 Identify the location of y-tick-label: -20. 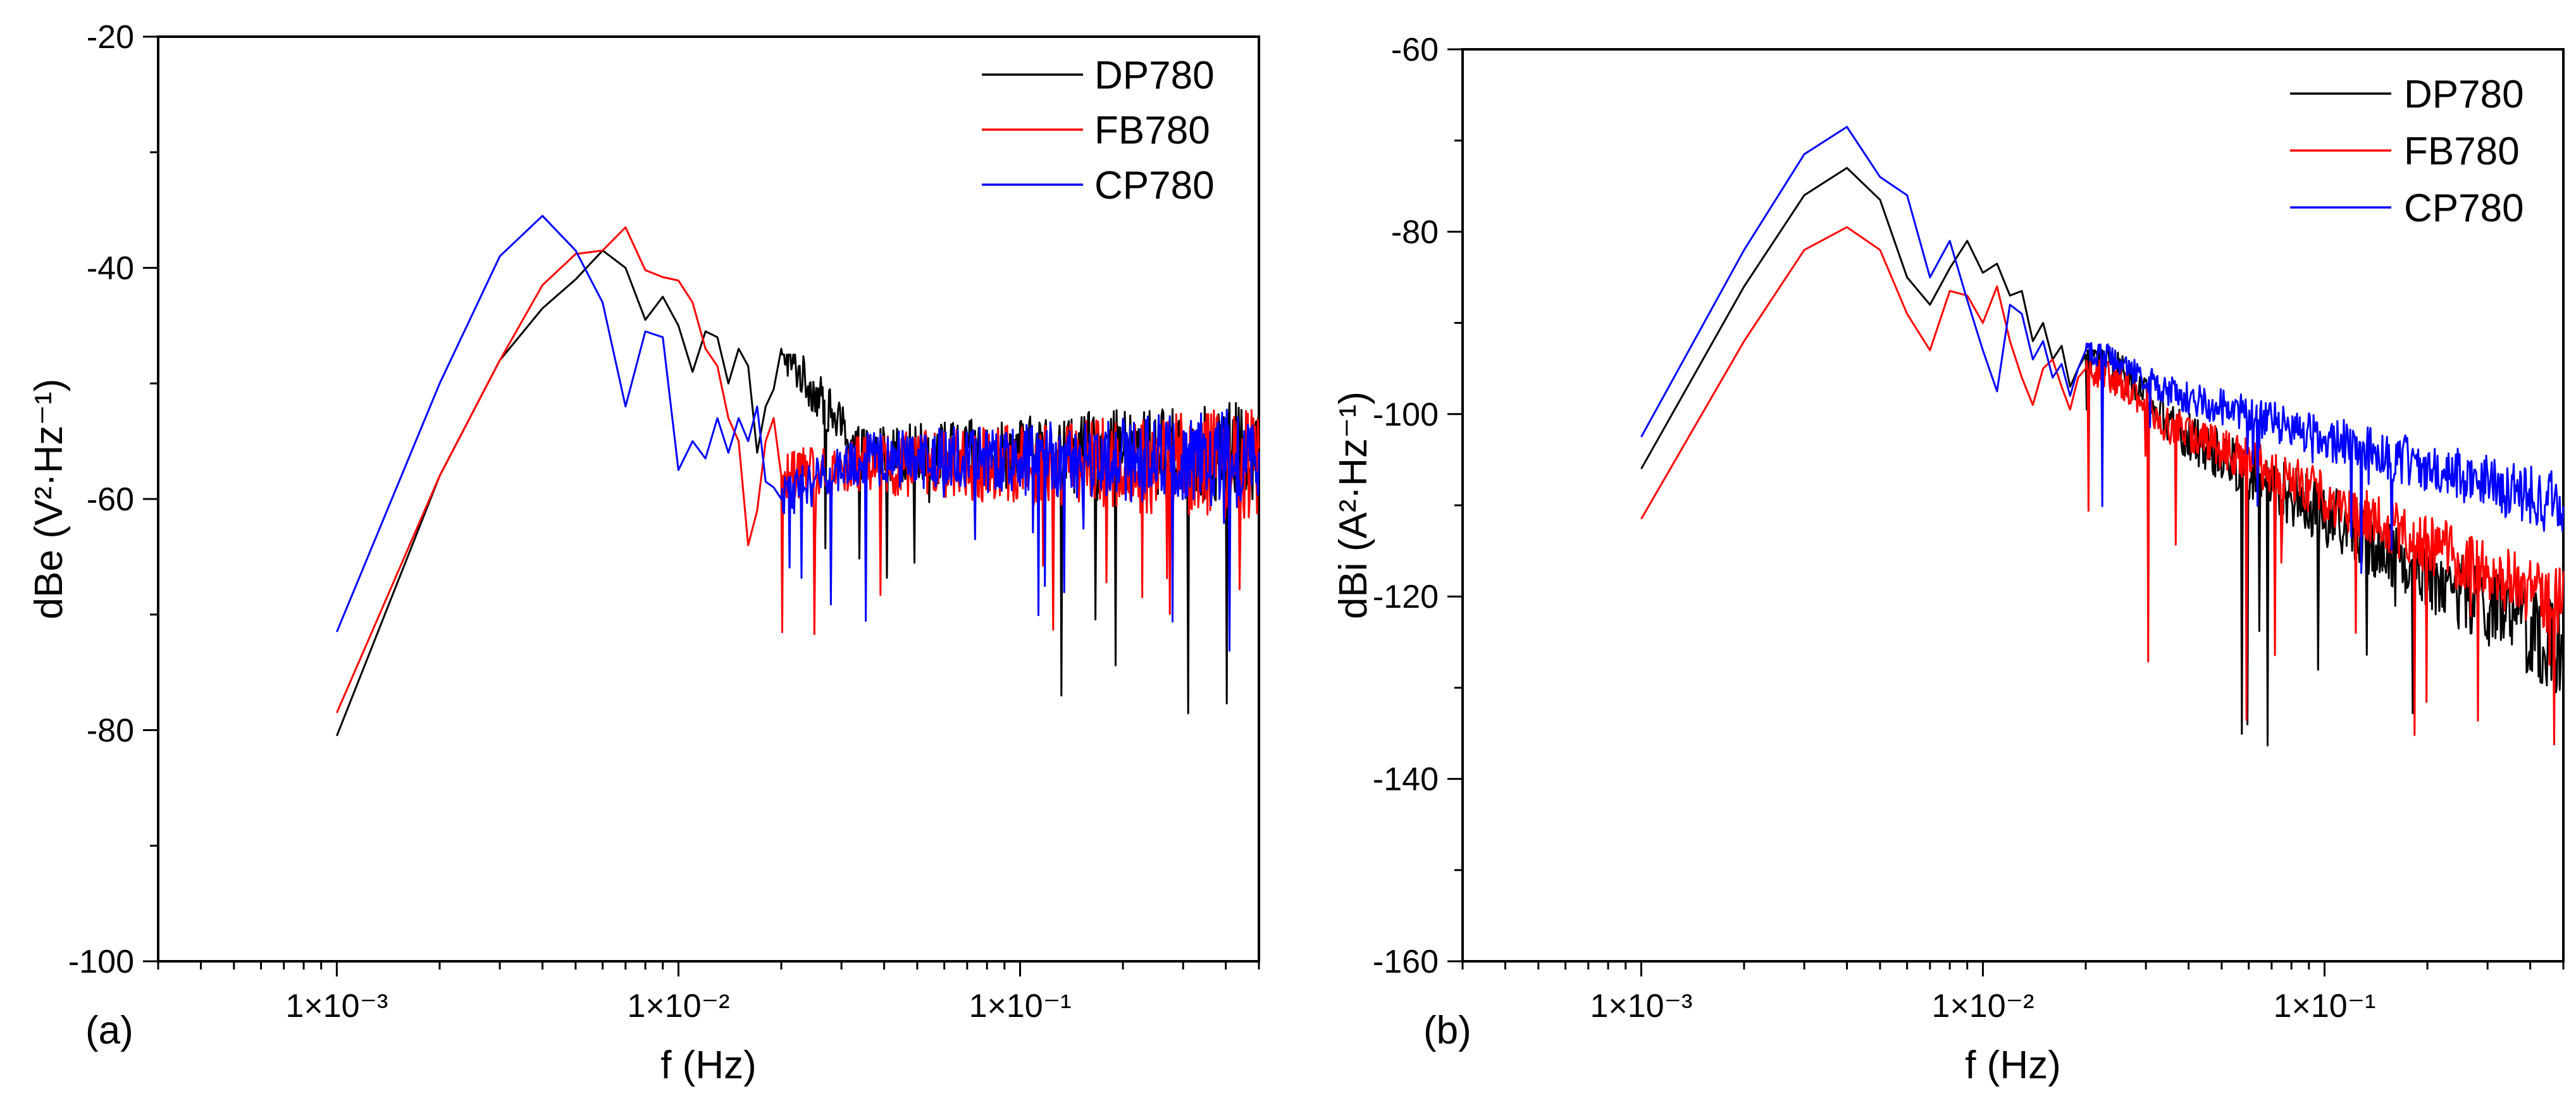
(111, 37).